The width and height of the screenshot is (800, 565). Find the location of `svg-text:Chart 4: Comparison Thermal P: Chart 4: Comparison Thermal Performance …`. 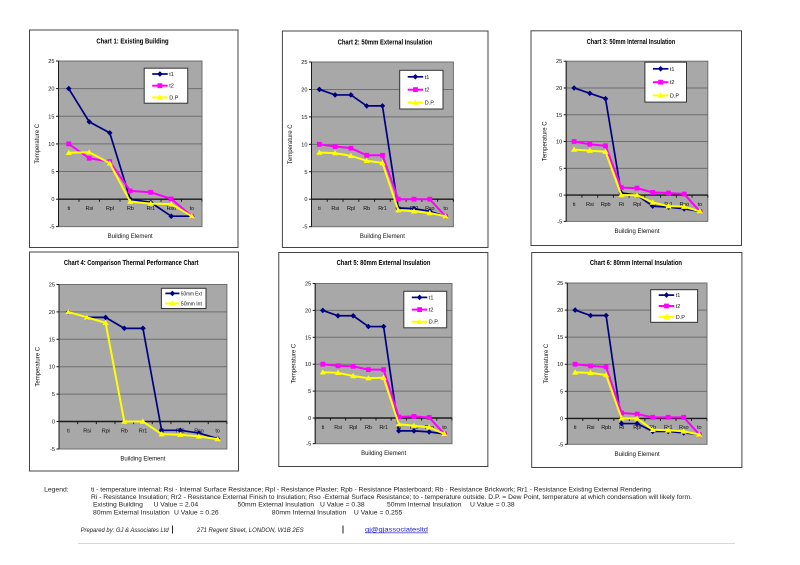

svg-text:Chart 4: Comparison Thermal P: Chart 4: Comparison Thermal Performance … is located at coordinates (131, 263).